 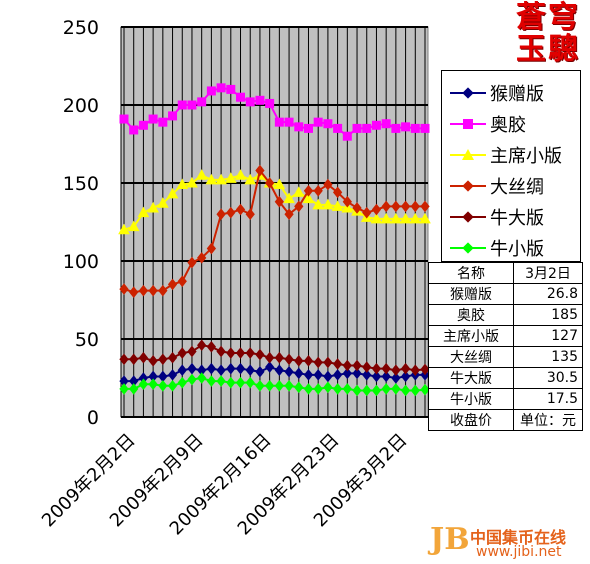 I want to click on table-cell-value: 17.5, so click(x=548, y=399).